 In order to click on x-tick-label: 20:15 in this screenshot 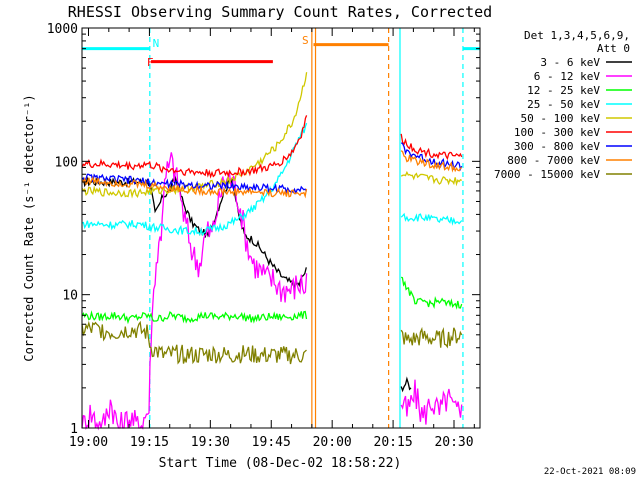, I will do `click(393, 442)`.